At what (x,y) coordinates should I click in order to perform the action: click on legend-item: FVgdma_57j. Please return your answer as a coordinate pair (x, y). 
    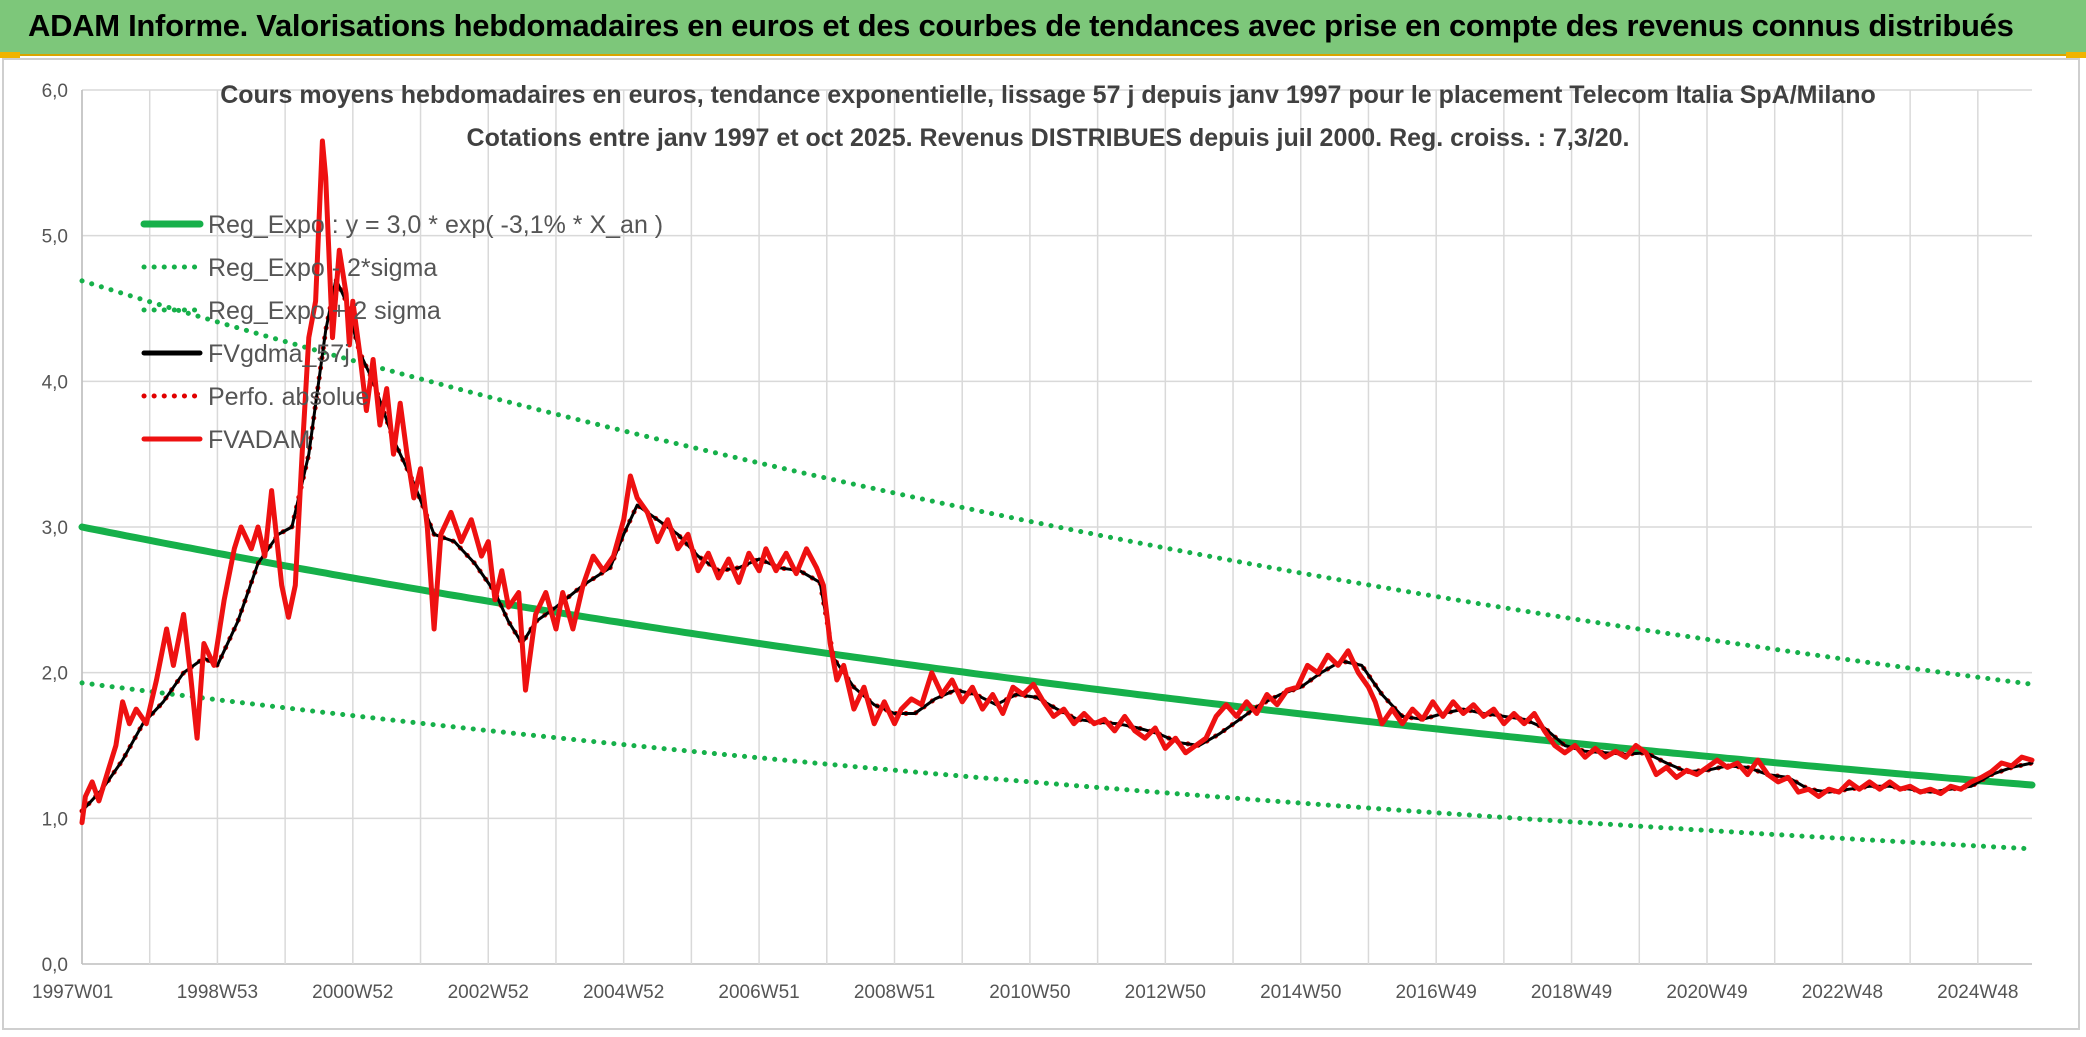
    Looking at the image, I should click on (245, 354).